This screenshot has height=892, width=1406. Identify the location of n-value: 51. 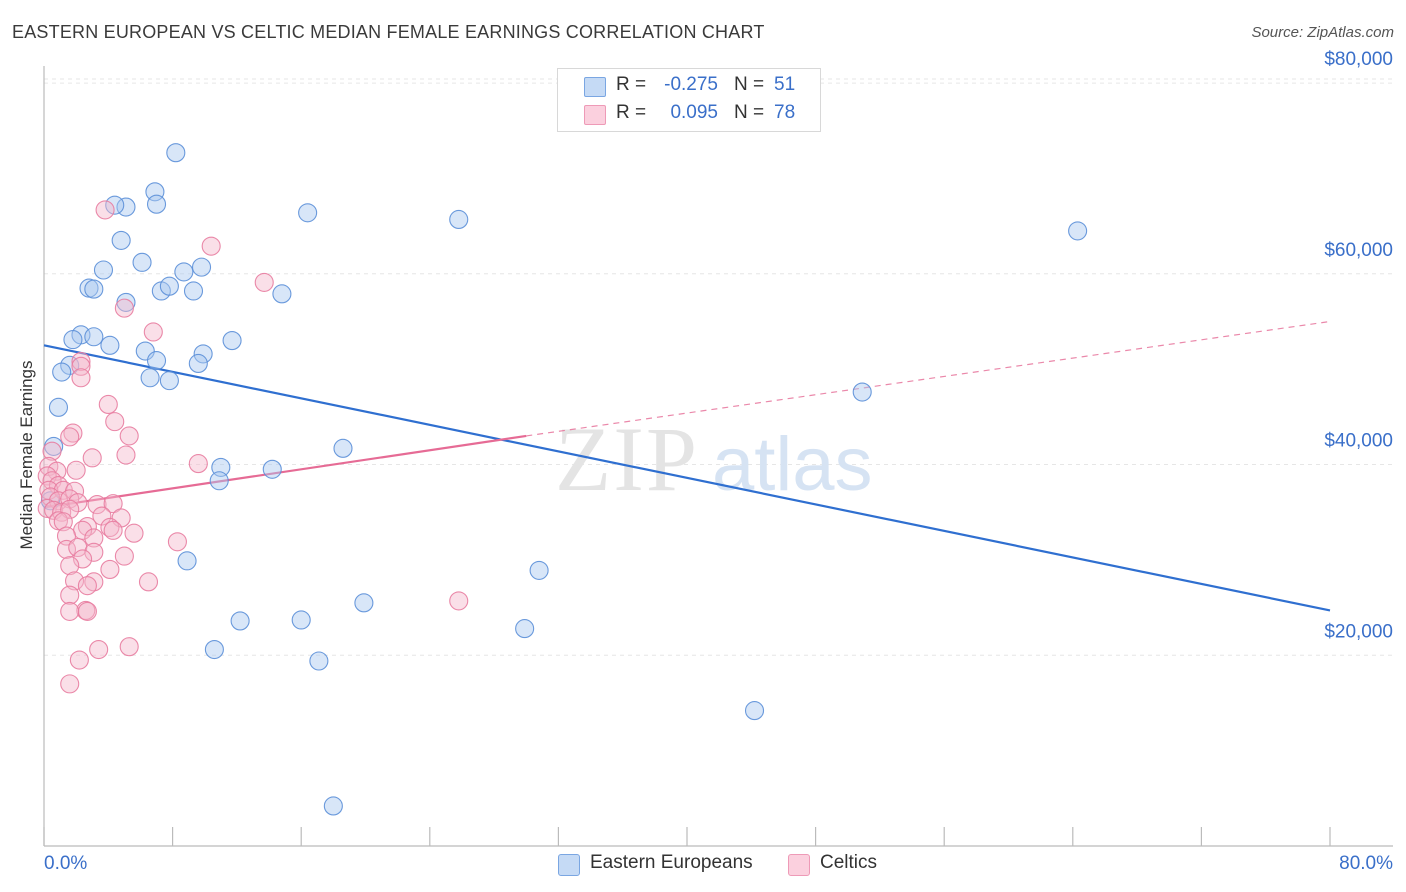
(785, 84).